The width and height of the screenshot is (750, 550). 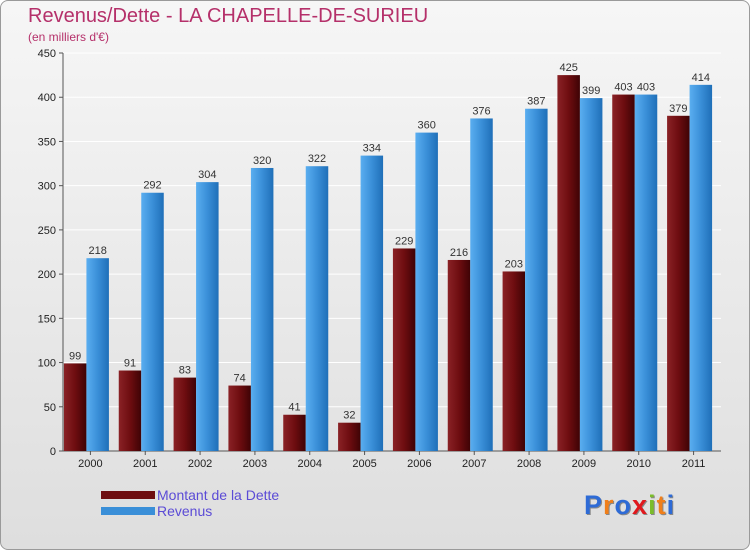 What do you see at coordinates (130, 410) in the screenshot?
I see `bar-dette-2001` at bounding box center [130, 410].